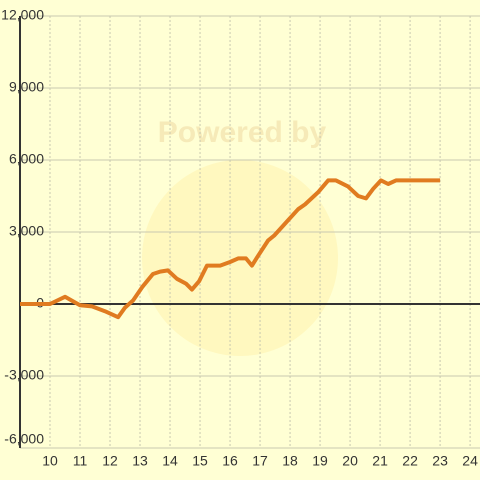 This screenshot has width=480, height=480. I want to click on x-tick-label: 10, so click(50, 461).